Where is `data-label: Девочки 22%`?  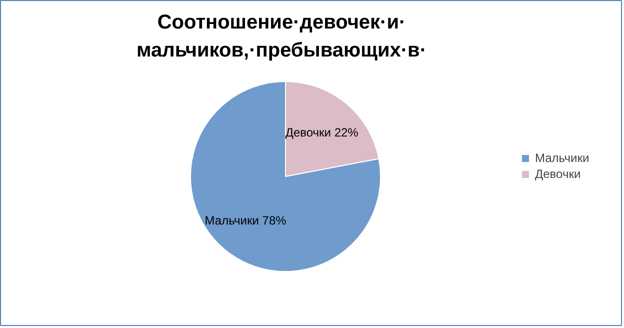 data-label: Девочки 22% is located at coordinates (322, 133).